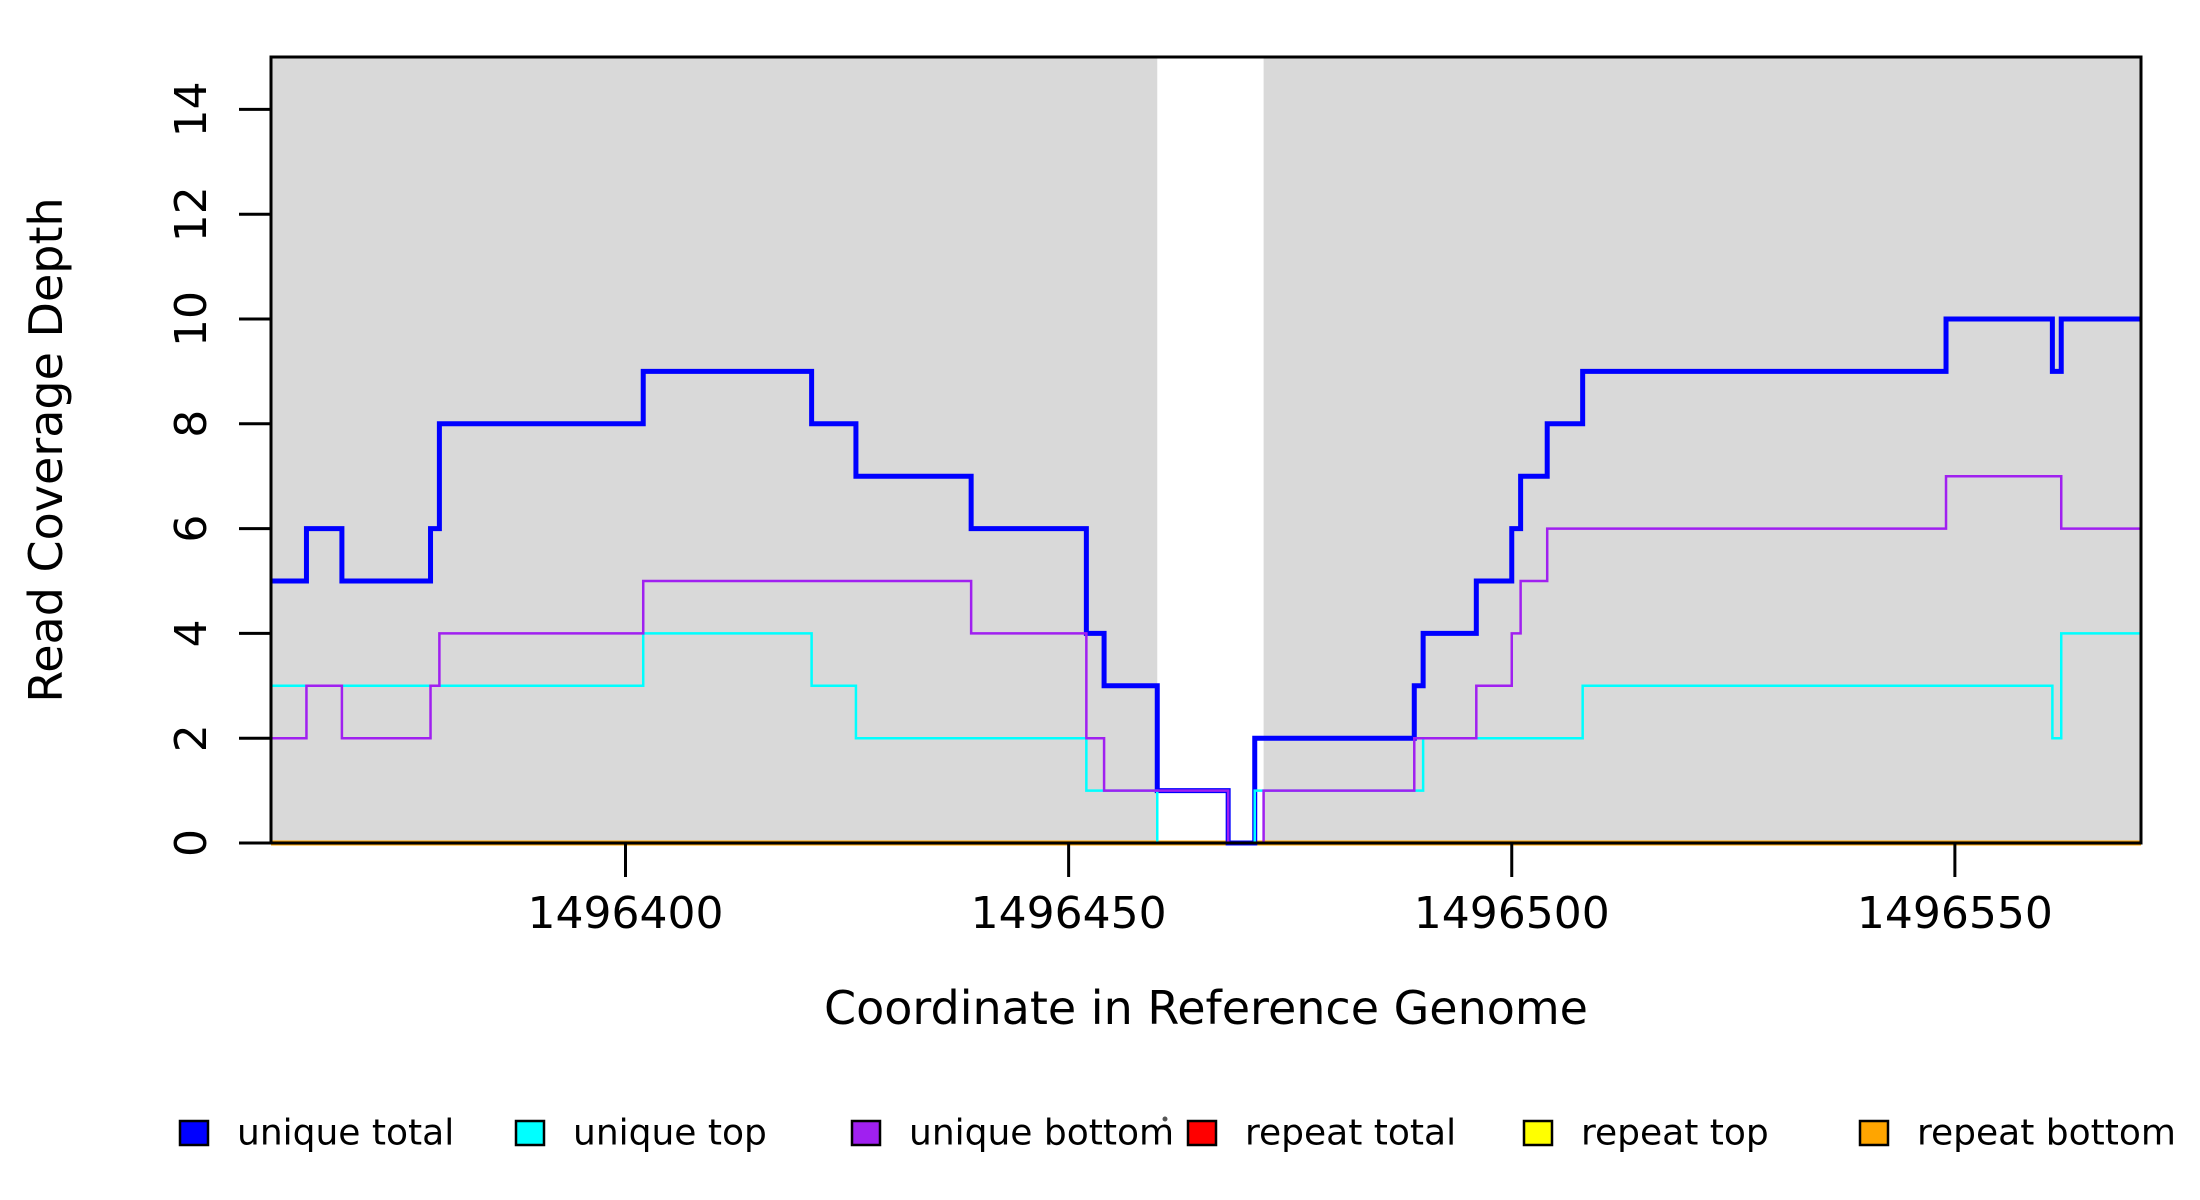 The image size is (2200, 1200). What do you see at coordinates (1350, 1133) in the screenshot?
I see `legend-label: repeat total` at bounding box center [1350, 1133].